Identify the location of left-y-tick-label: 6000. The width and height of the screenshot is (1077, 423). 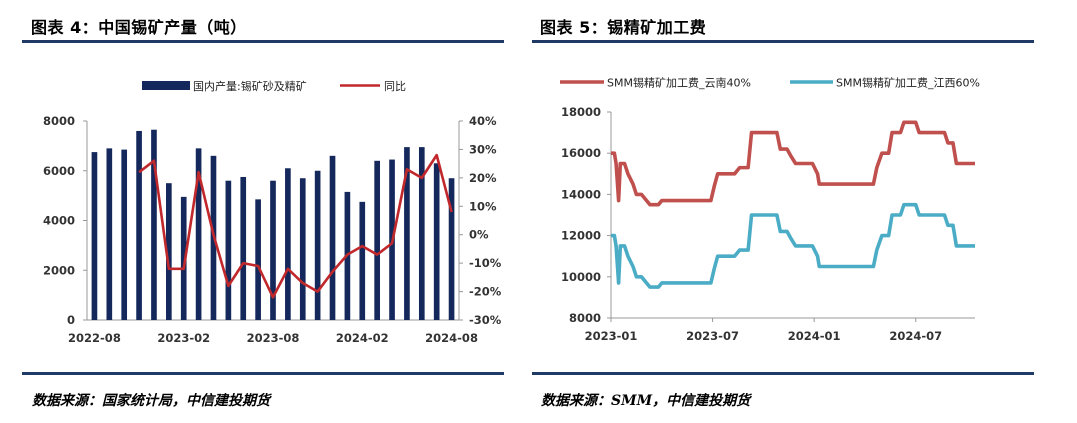
(59, 171).